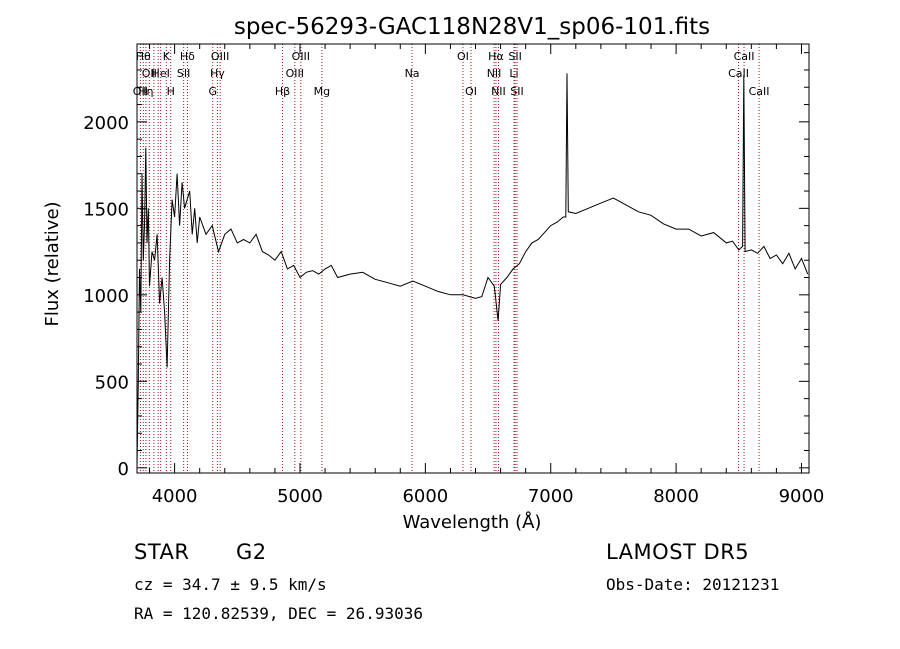  Describe the element at coordinates (149, 73) in the screenshot. I see `line-label: OII` at that location.